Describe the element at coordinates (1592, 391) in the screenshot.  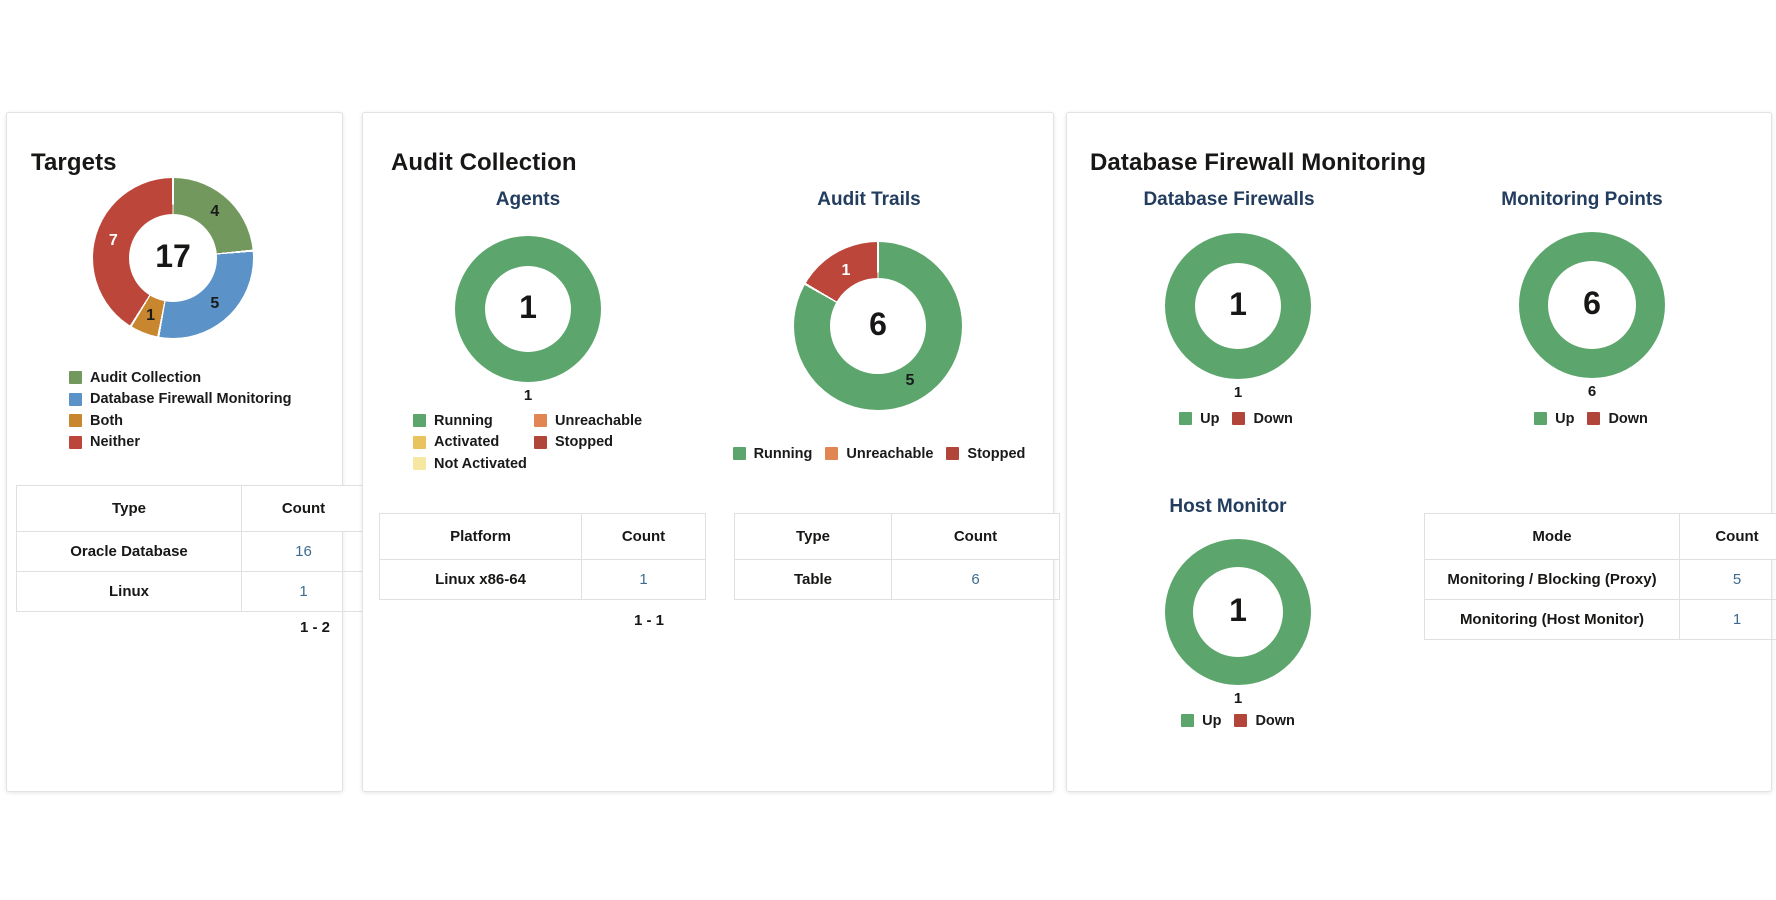
I see `donut-total-label: 6` at that location.